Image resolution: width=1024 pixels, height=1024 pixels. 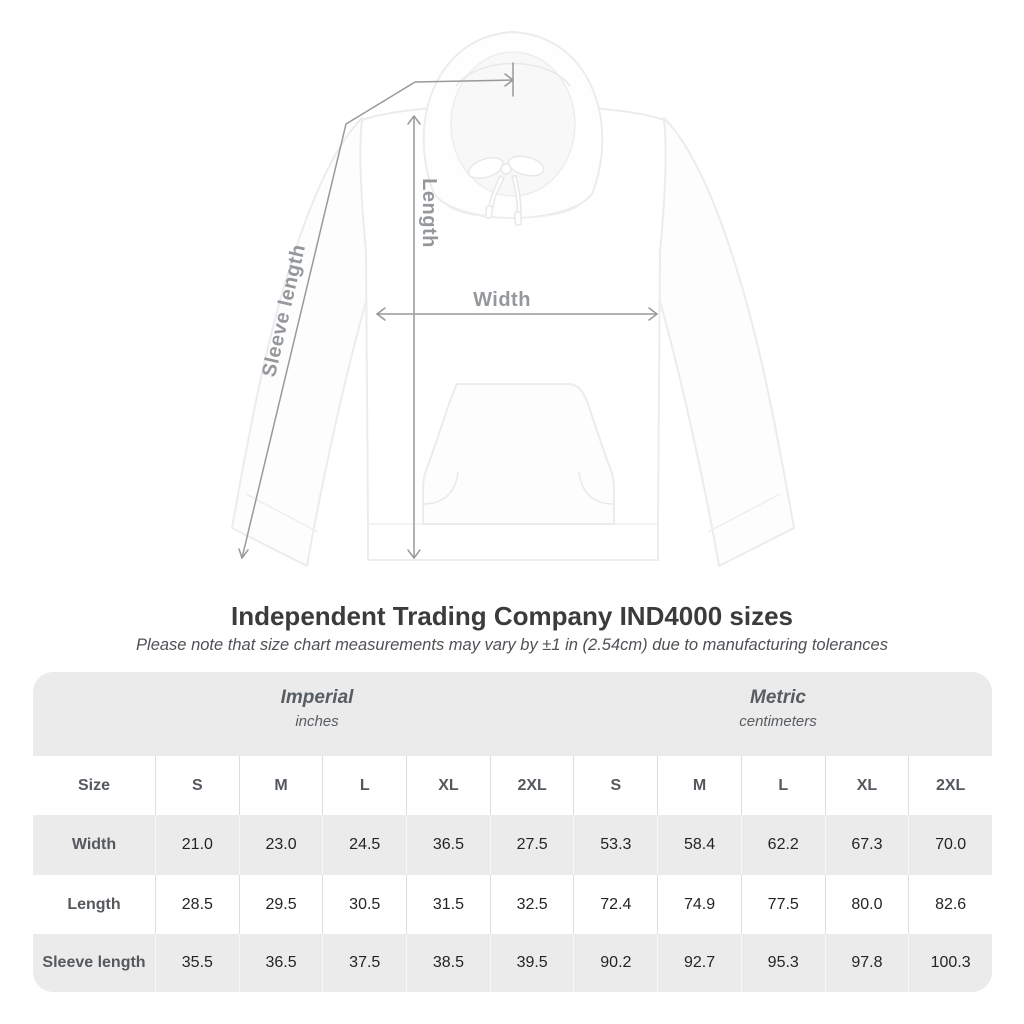 What do you see at coordinates (440, 488) in the screenshot?
I see `hoodie-pocket-left-opening` at bounding box center [440, 488].